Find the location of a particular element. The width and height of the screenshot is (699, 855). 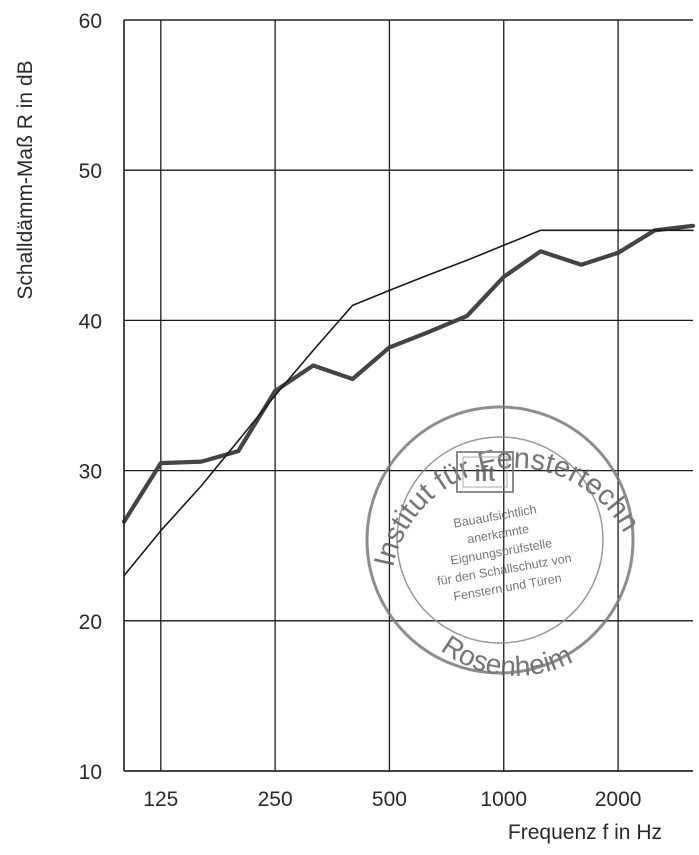

x-tick-label: 125 is located at coordinates (160, 799).